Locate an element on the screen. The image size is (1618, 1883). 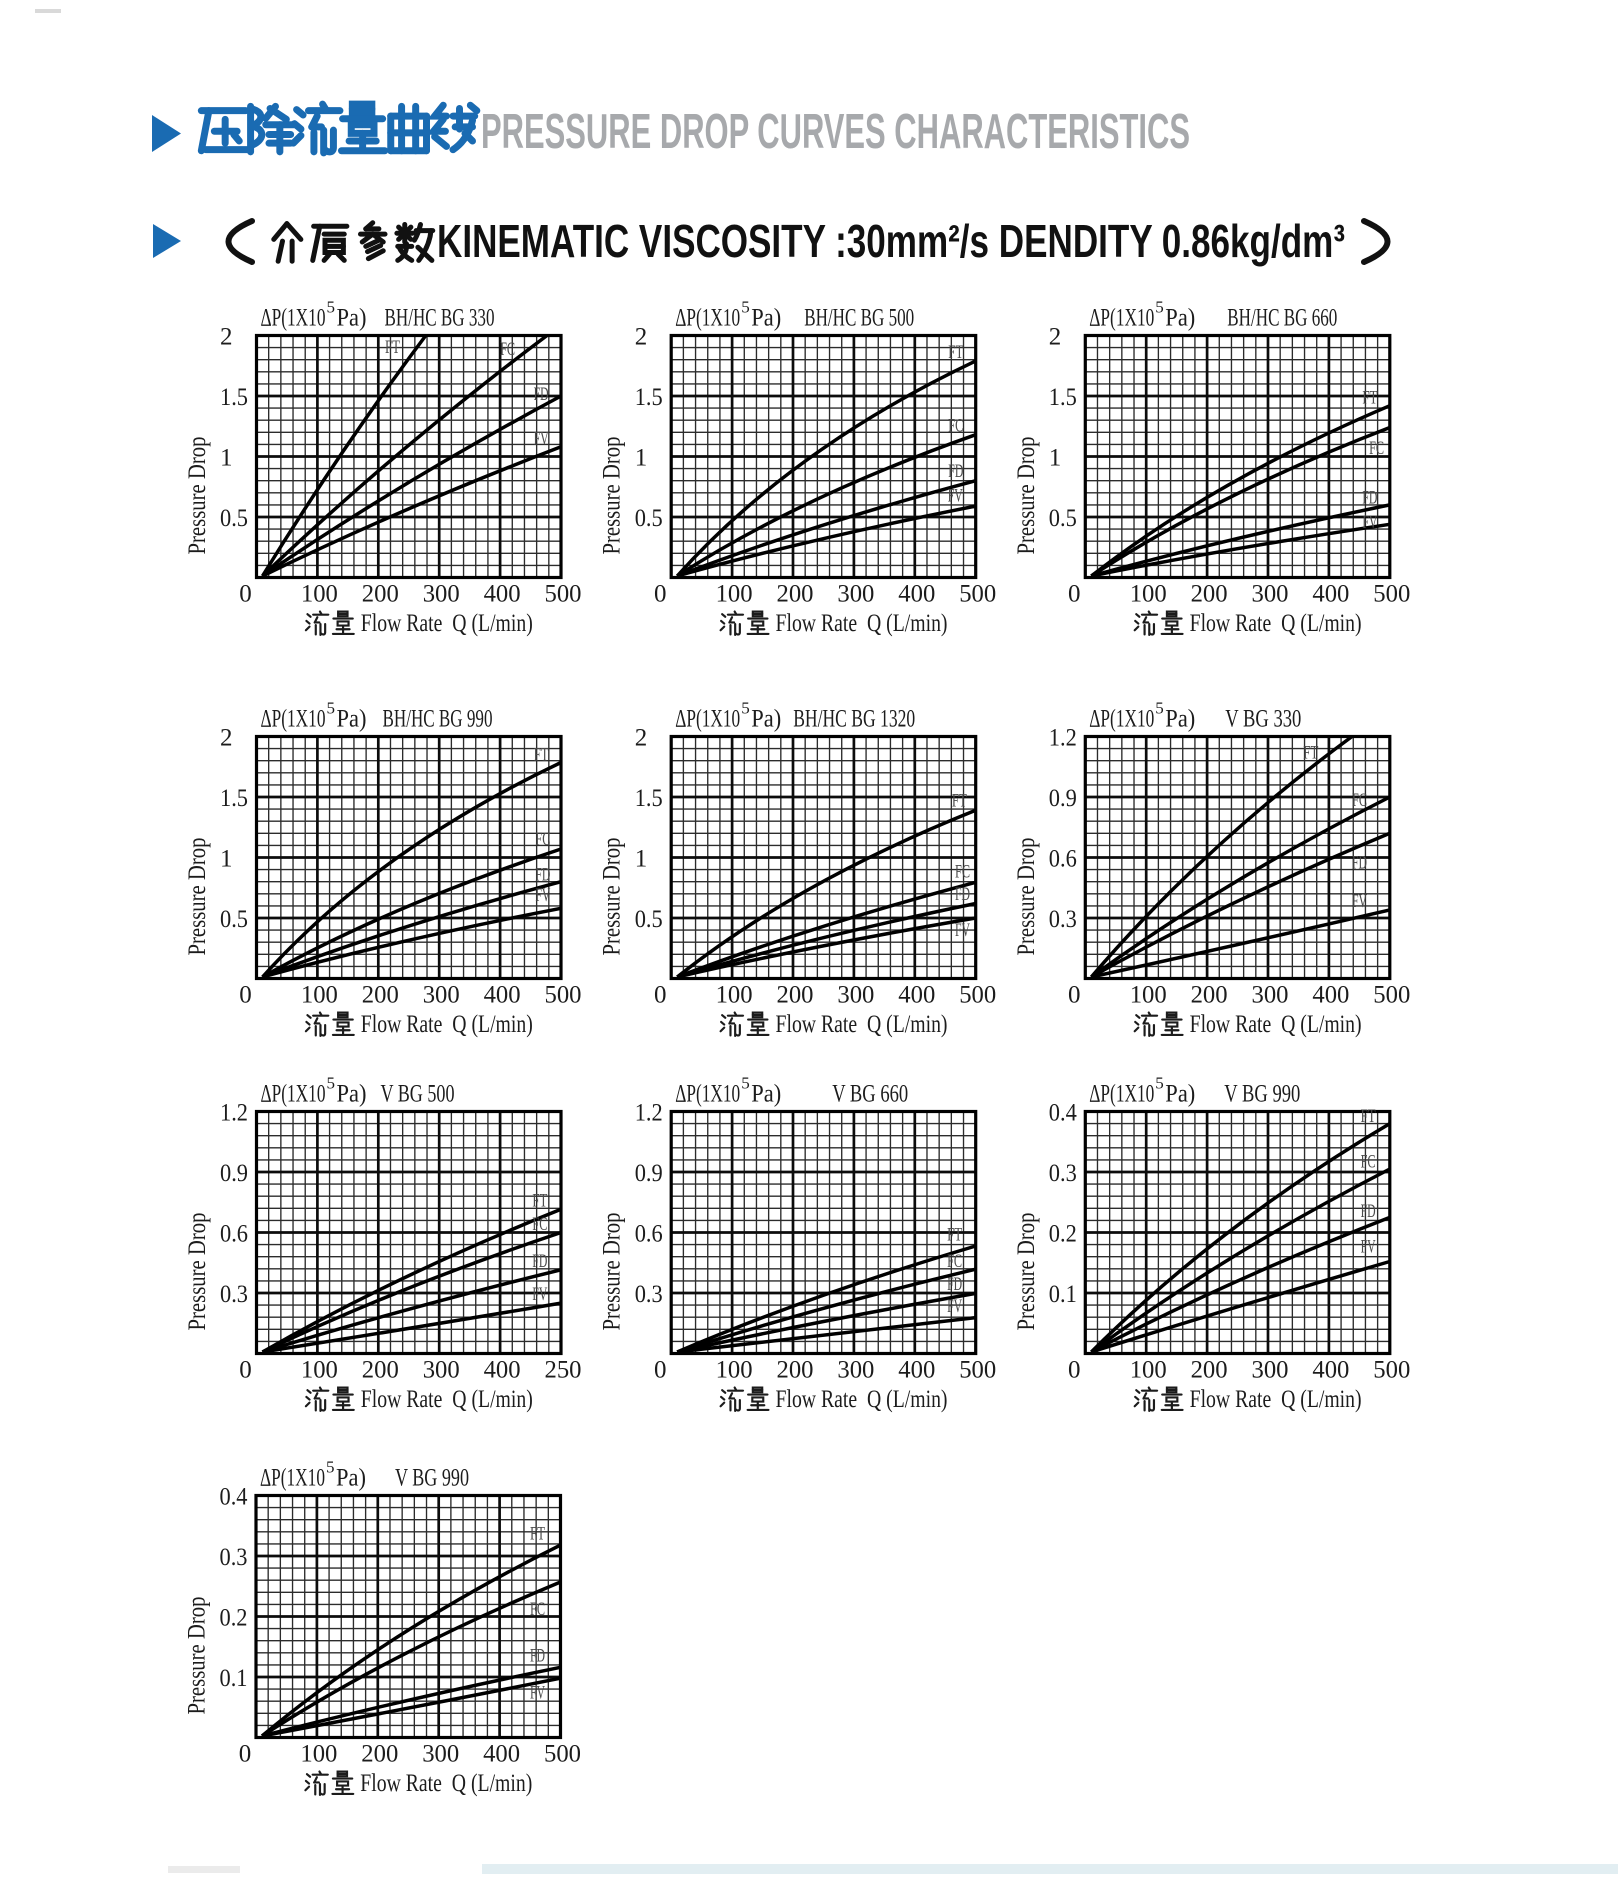
svg-text: BH/HC BG 990 is located at coordinates (438, 719).